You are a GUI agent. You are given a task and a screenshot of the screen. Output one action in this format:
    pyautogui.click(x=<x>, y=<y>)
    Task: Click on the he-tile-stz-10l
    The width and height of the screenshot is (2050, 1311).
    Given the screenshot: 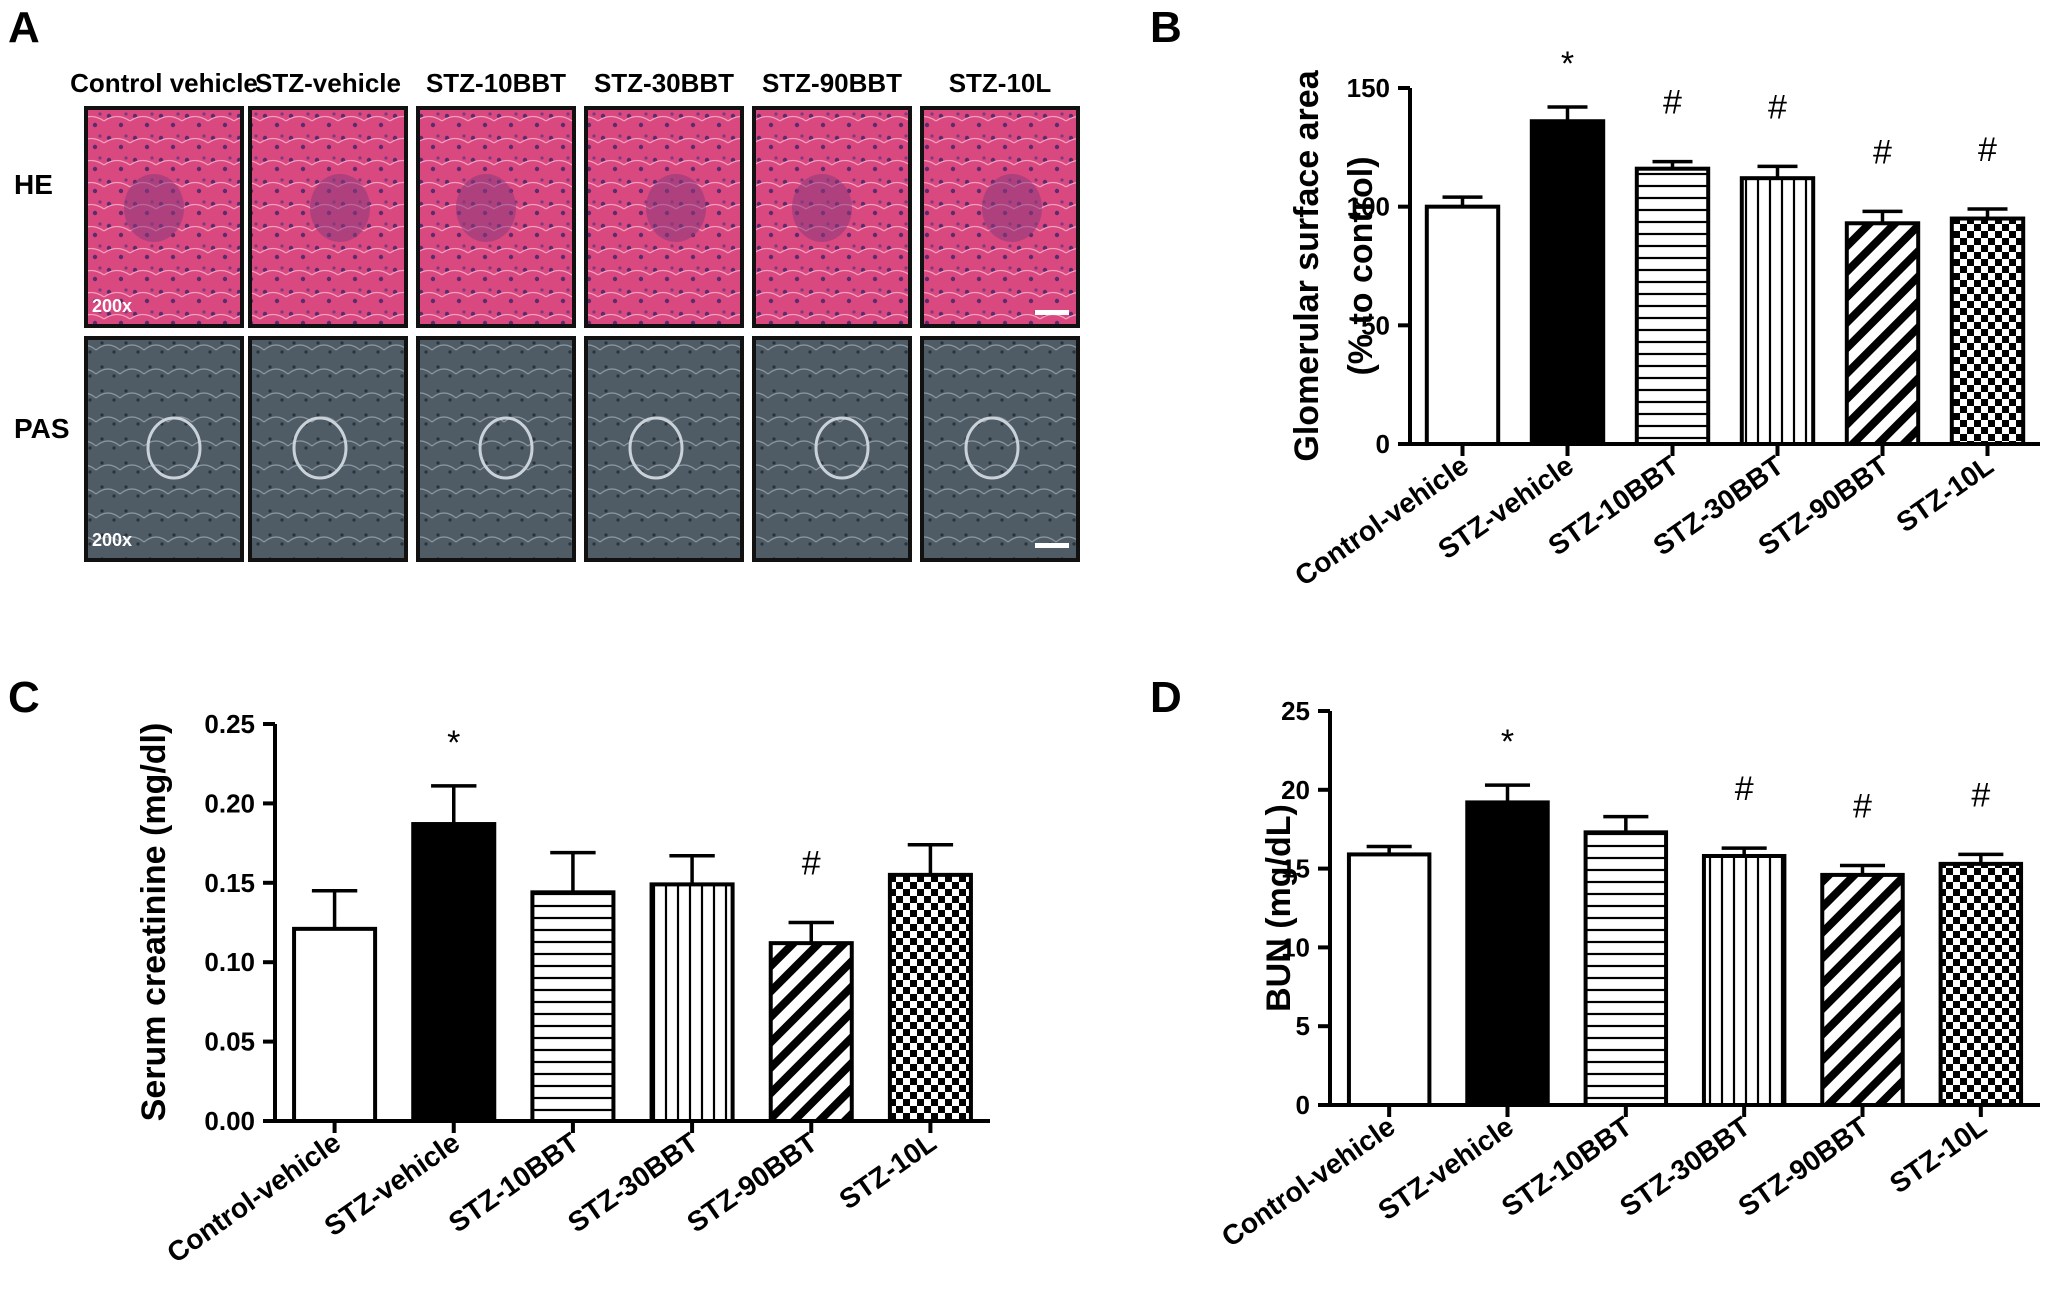 What is the action you would take?
    pyautogui.click(x=1000, y=217)
    